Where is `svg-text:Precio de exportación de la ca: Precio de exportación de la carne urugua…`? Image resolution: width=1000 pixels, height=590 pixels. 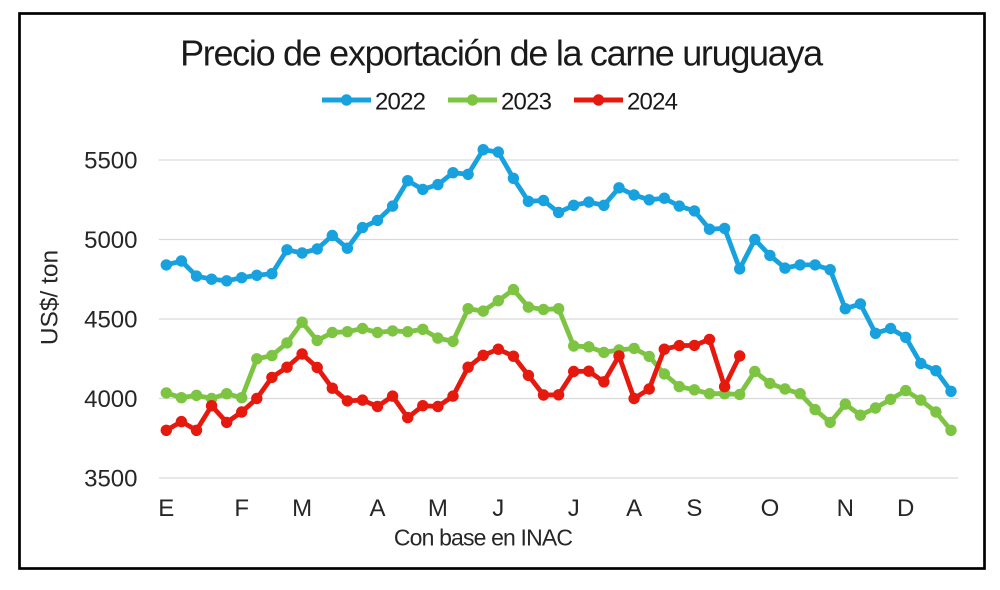
svg-text:Precio de exportación de la ca: Precio de exportación de la carne urugua… is located at coordinates (502, 53).